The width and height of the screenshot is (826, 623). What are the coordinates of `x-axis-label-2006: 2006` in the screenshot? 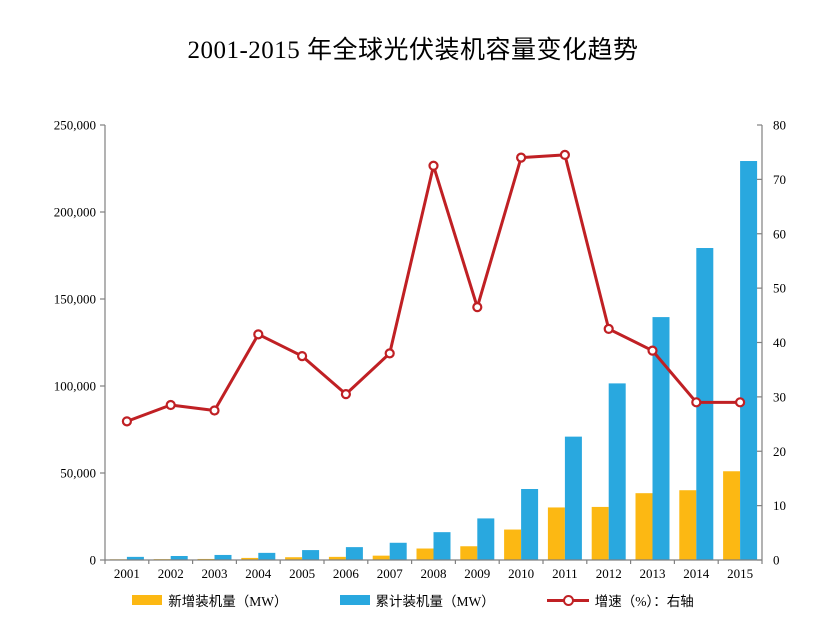 It's located at (346, 573).